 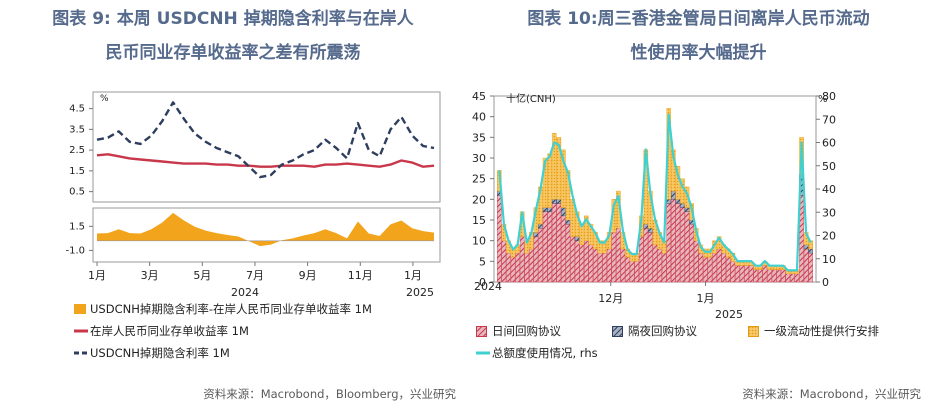 I want to click on implied-rate-line, so click(x=265, y=140).